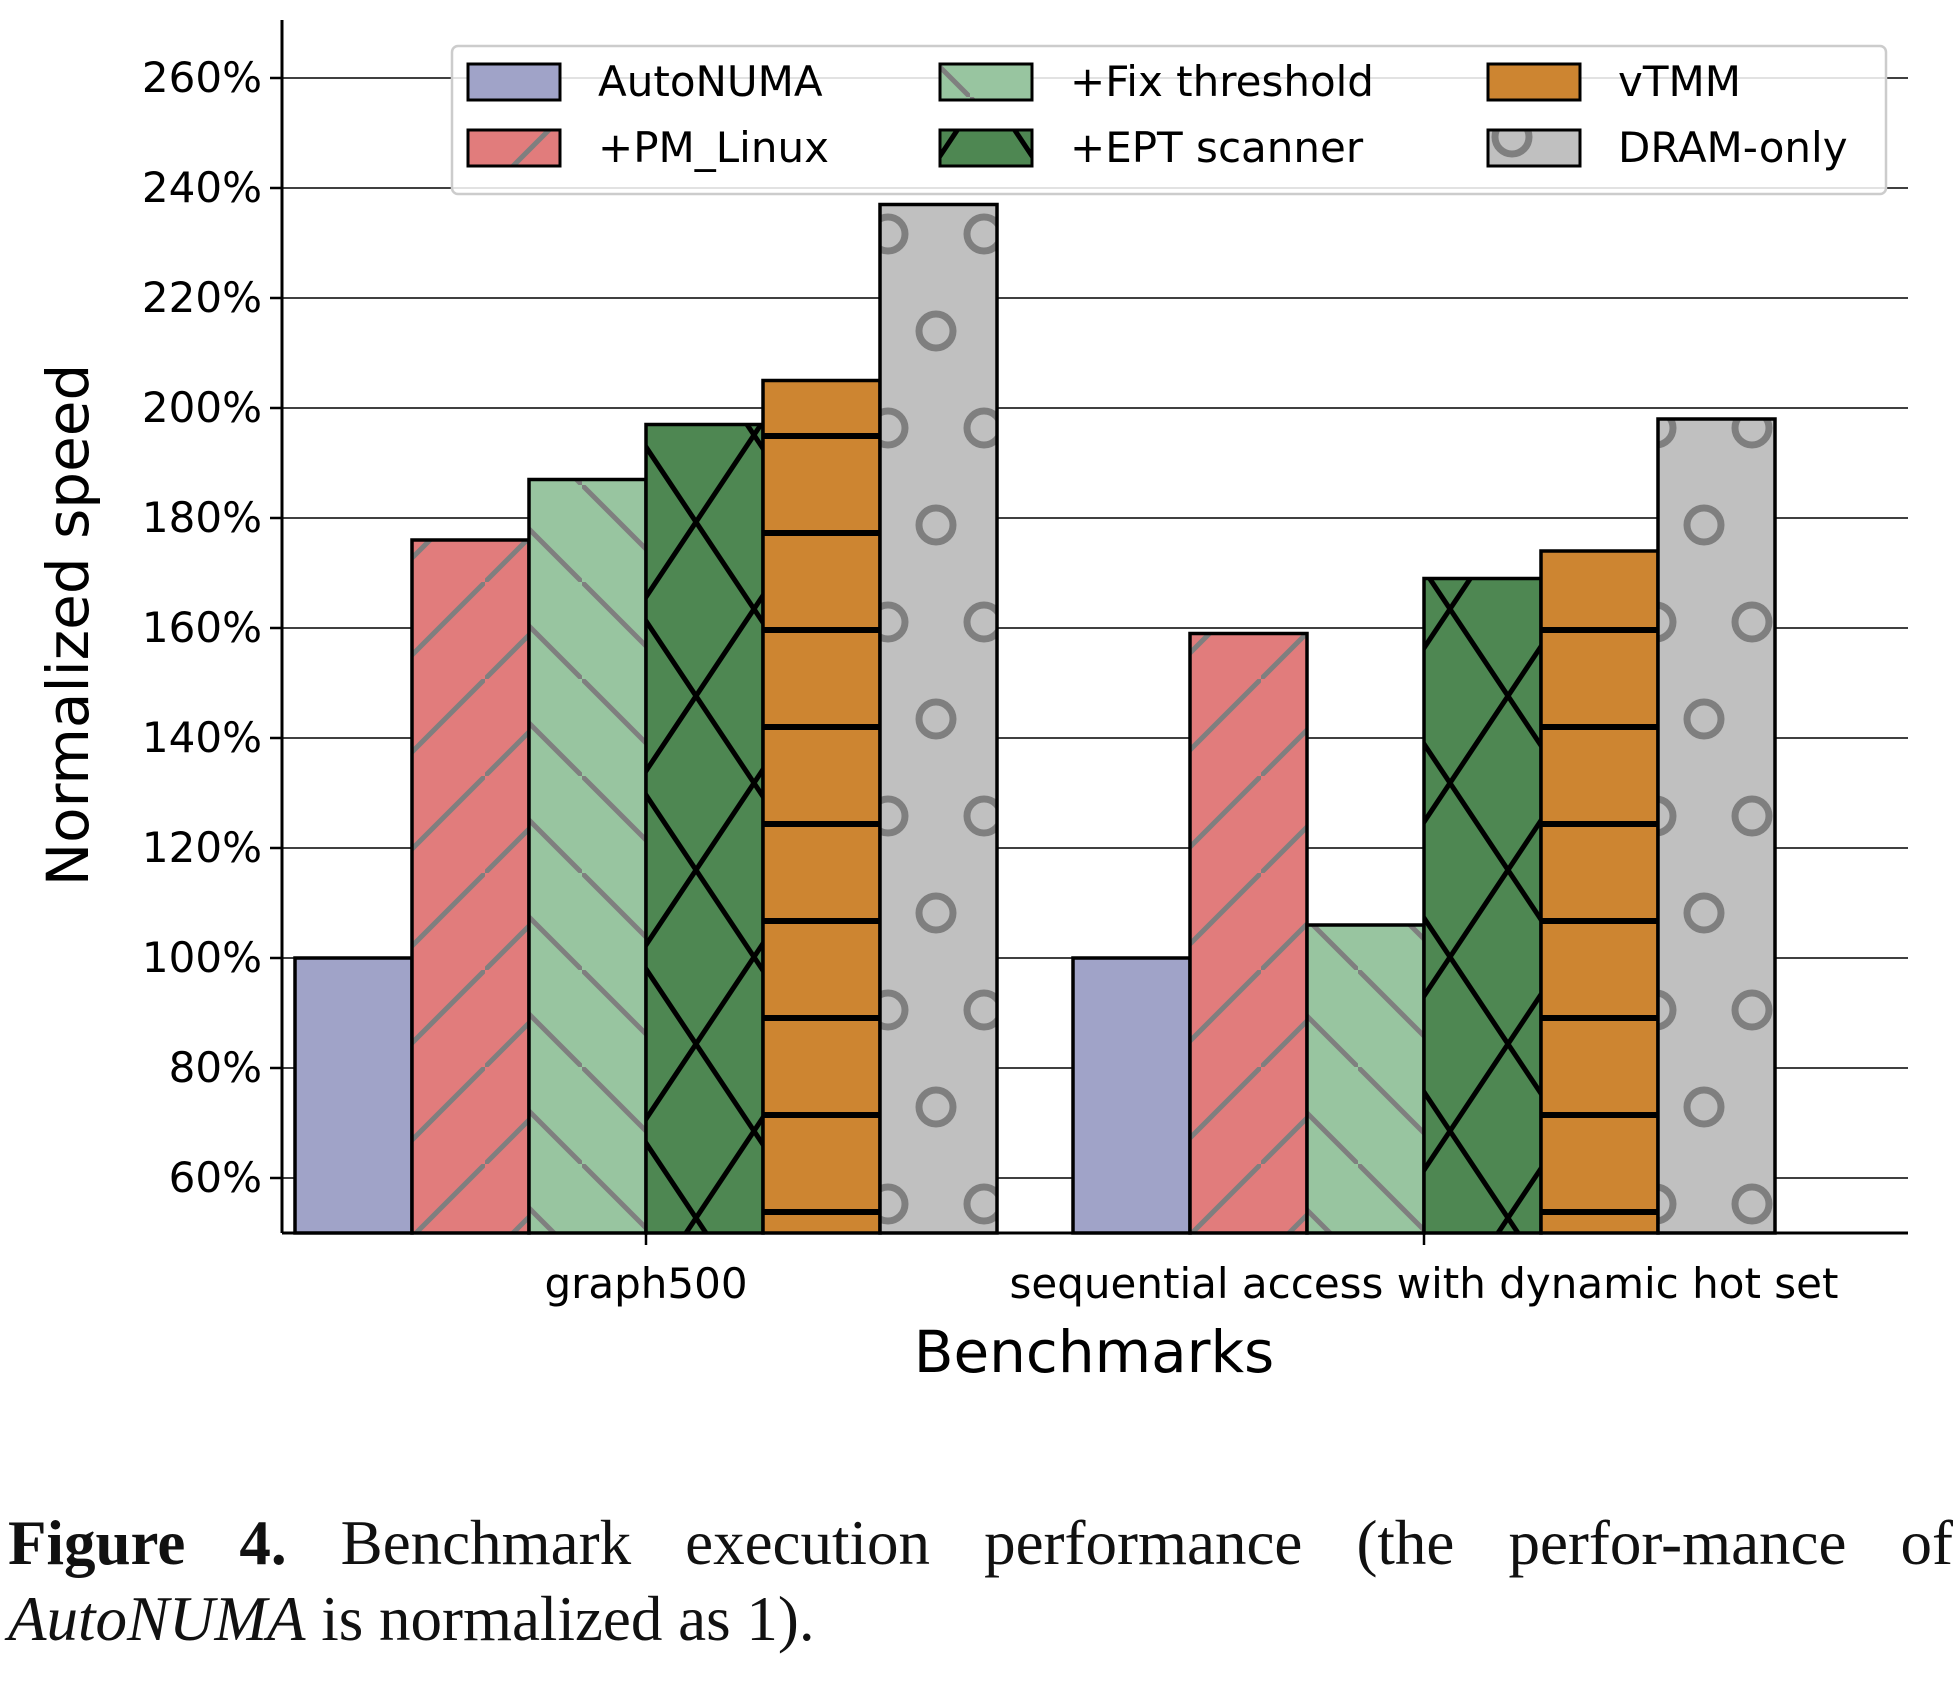 This screenshot has width=1959, height=1701. What do you see at coordinates (202, 297) in the screenshot?
I see `y-tick-label: 220%` at bounding box center [202, 297].